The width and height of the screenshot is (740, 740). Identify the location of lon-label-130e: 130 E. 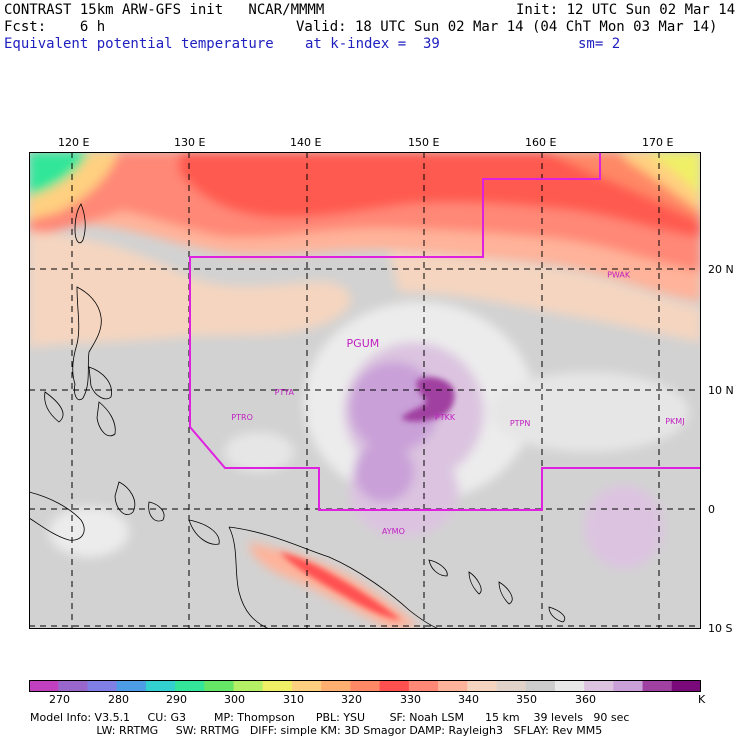
(190, 142).